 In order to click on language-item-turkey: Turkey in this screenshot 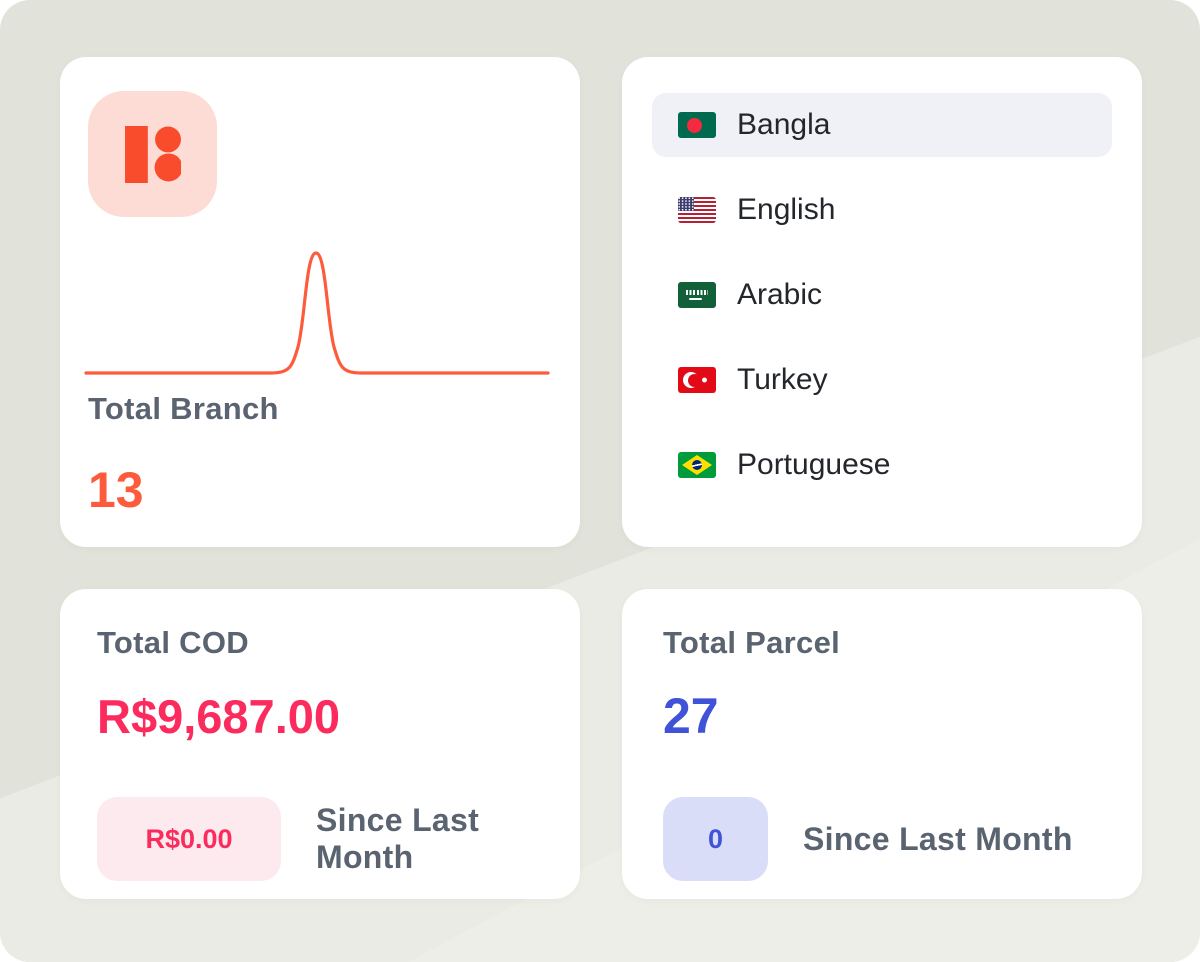, I will do `click(882, 380)`.